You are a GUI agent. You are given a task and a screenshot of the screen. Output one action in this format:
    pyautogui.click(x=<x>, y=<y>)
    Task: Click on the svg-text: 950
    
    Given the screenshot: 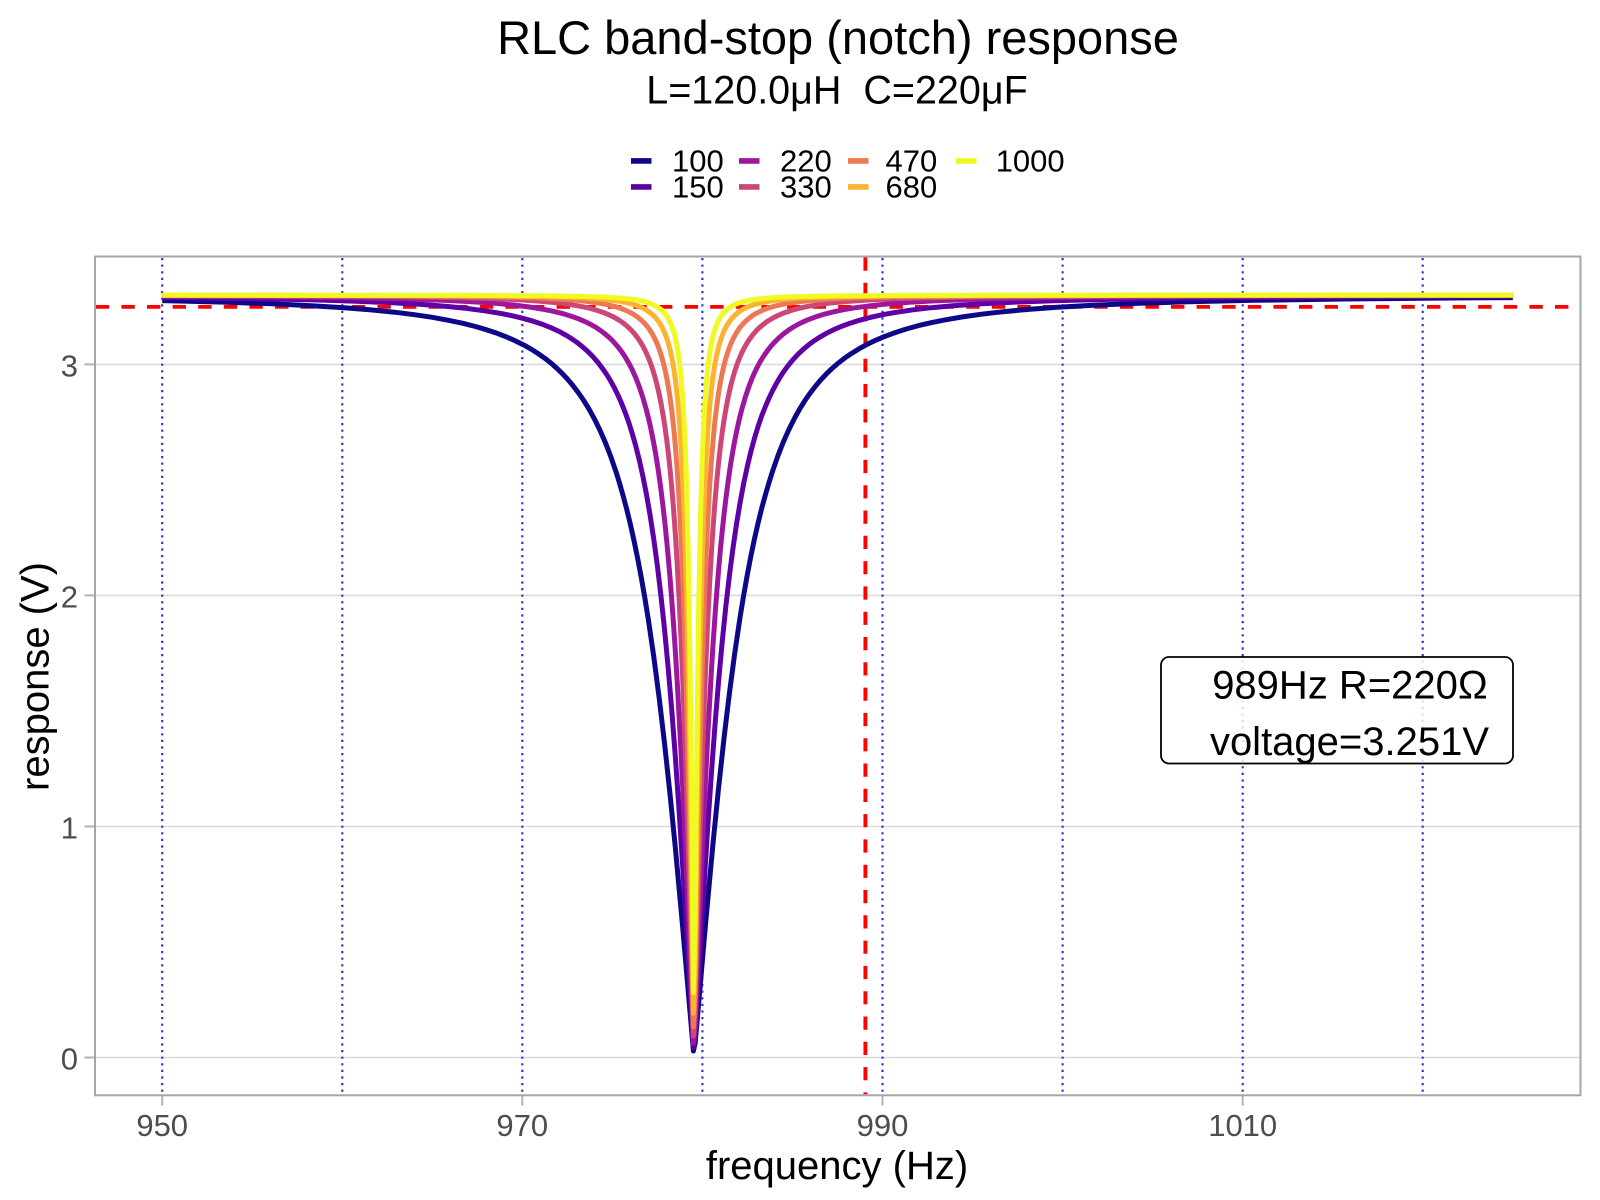 What is the action you would take?
    pyautogui.click(x=162, y=1125)
    